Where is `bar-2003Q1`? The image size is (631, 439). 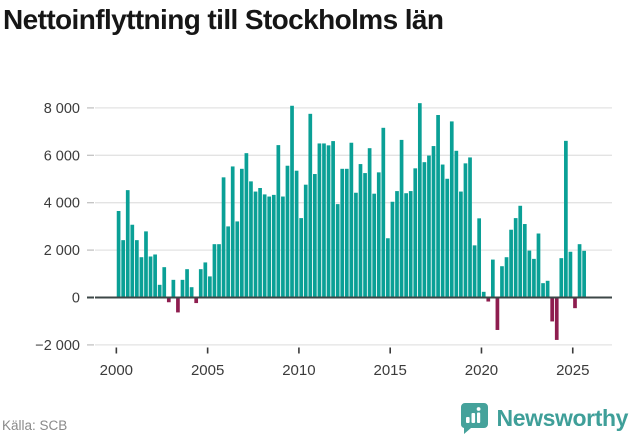 bar-2003Q1 is located at coordinates (173, 288).